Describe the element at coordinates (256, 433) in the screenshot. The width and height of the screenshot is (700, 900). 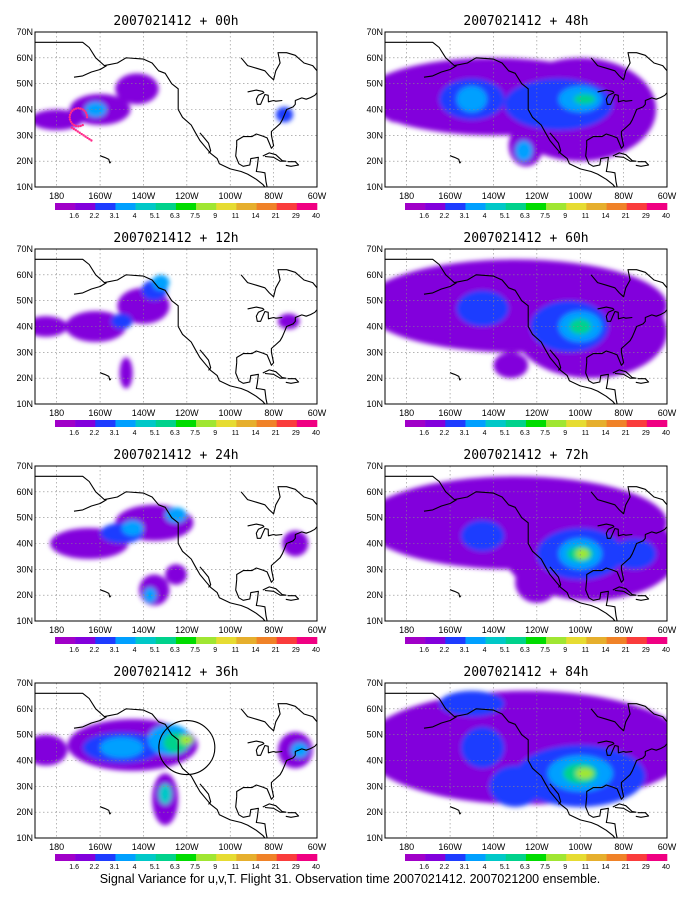
I see `colorbar-label: 14` at that location.